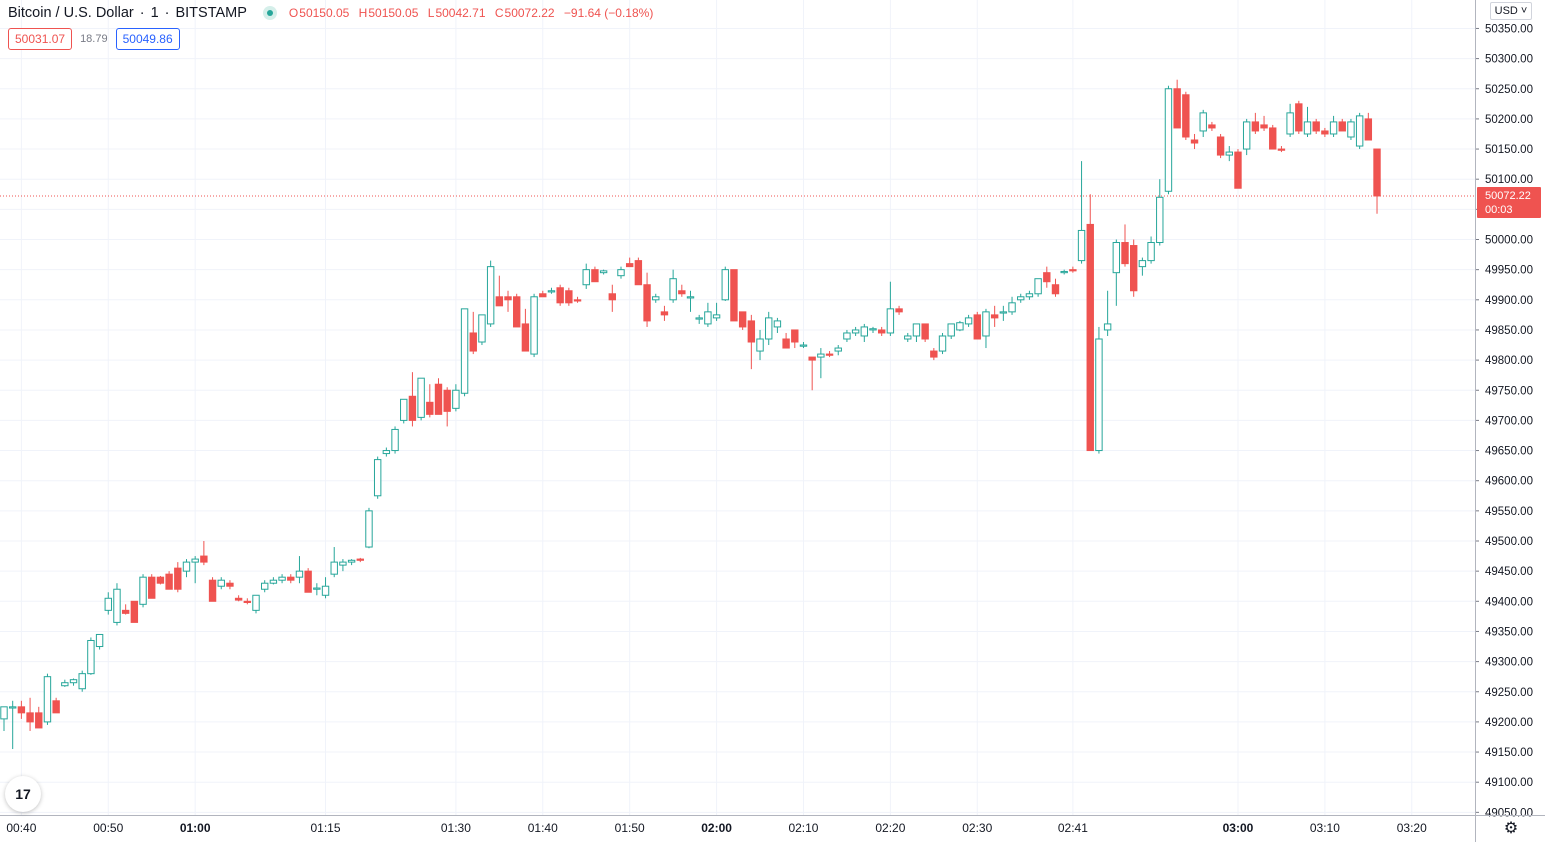  Describe the element at coordinates (147, 39) in the screenshot. I see `buy-price-button: 50049.86` at that location.